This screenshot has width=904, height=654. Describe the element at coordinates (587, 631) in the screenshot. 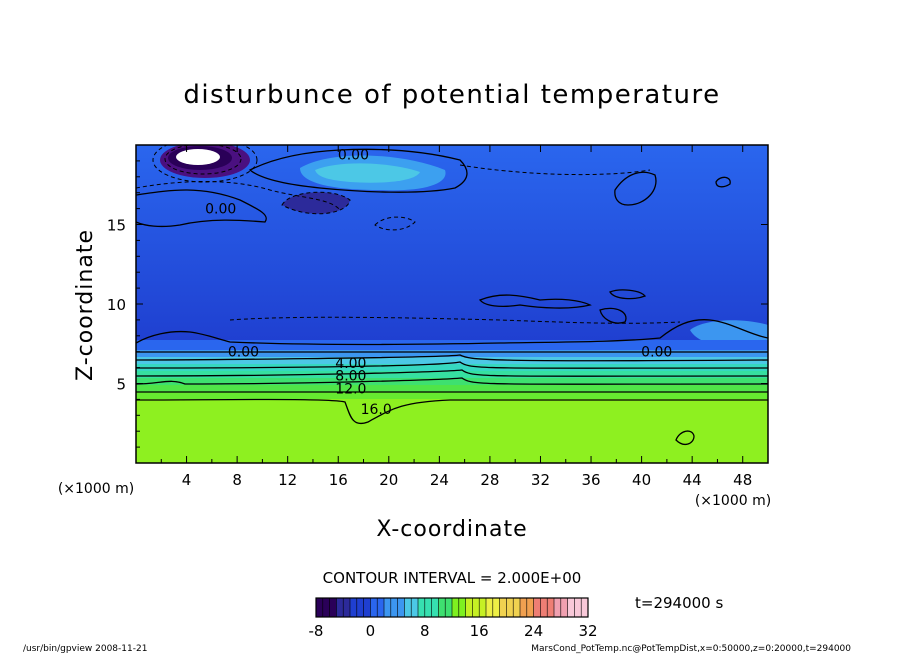

I see `colorbar-tick-label: 32` at that location.